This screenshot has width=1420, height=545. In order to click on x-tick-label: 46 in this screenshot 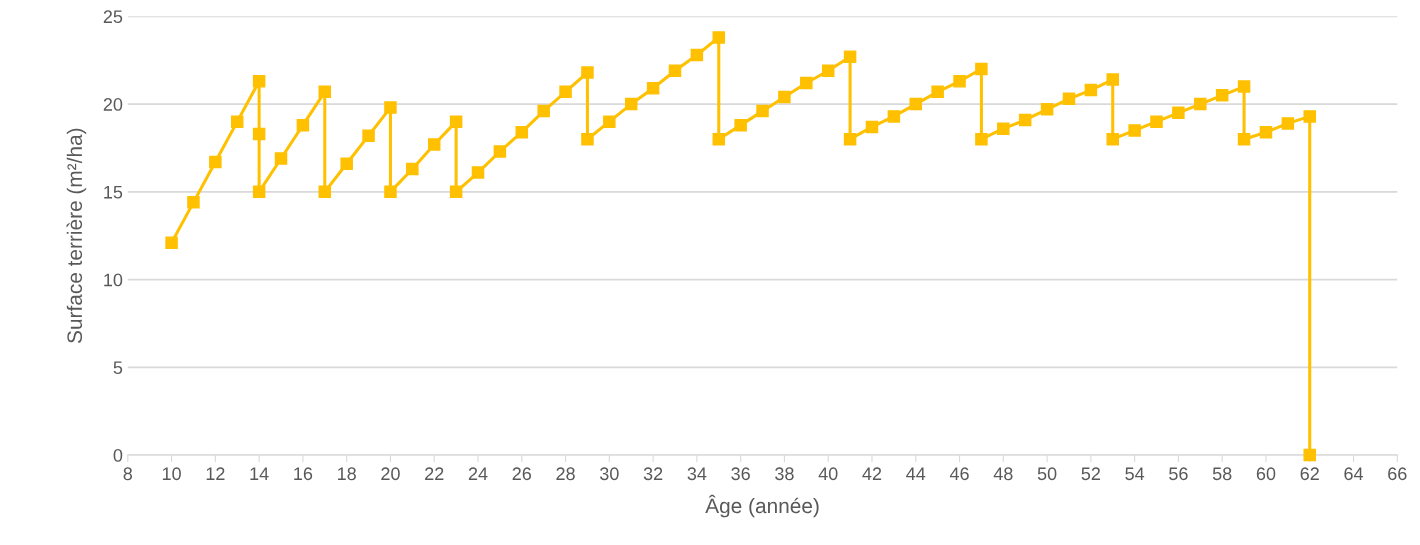, I will do `click(959, 474)`.